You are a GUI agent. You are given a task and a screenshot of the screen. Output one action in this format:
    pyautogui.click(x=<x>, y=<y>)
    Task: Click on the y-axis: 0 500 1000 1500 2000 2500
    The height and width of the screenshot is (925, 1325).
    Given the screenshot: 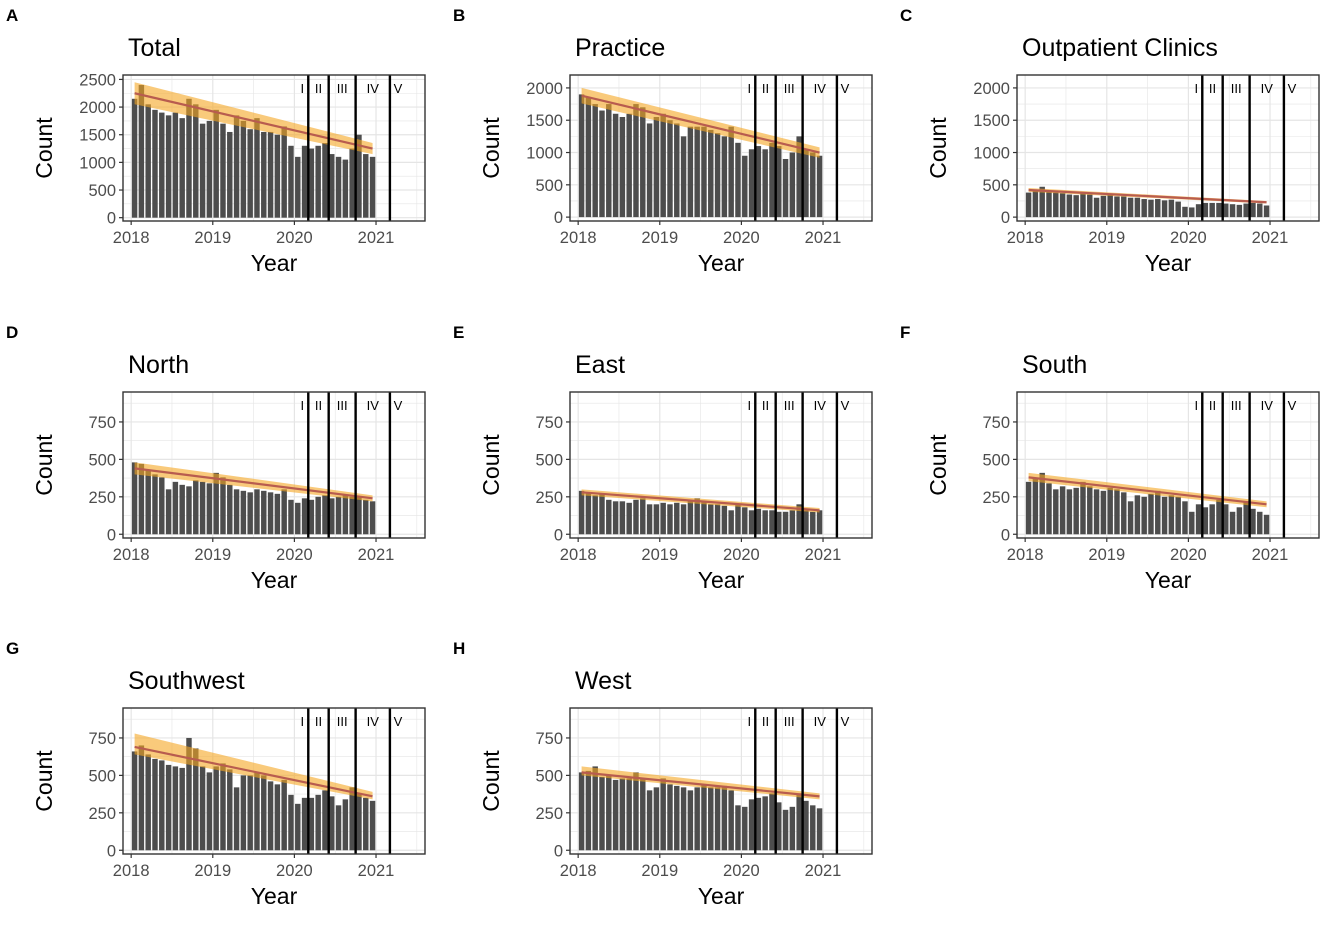 What is the action you would take?
    pyautogui.click(x=101, y=149)
    